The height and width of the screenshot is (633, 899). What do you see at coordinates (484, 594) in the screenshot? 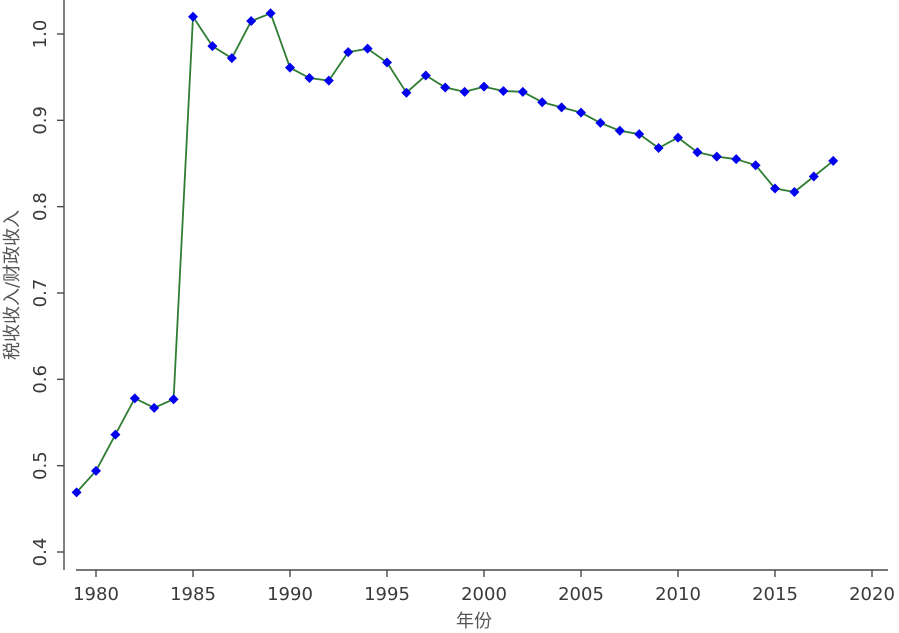
I see `x-tick-label: 2000` at bounding box center [484, 594].